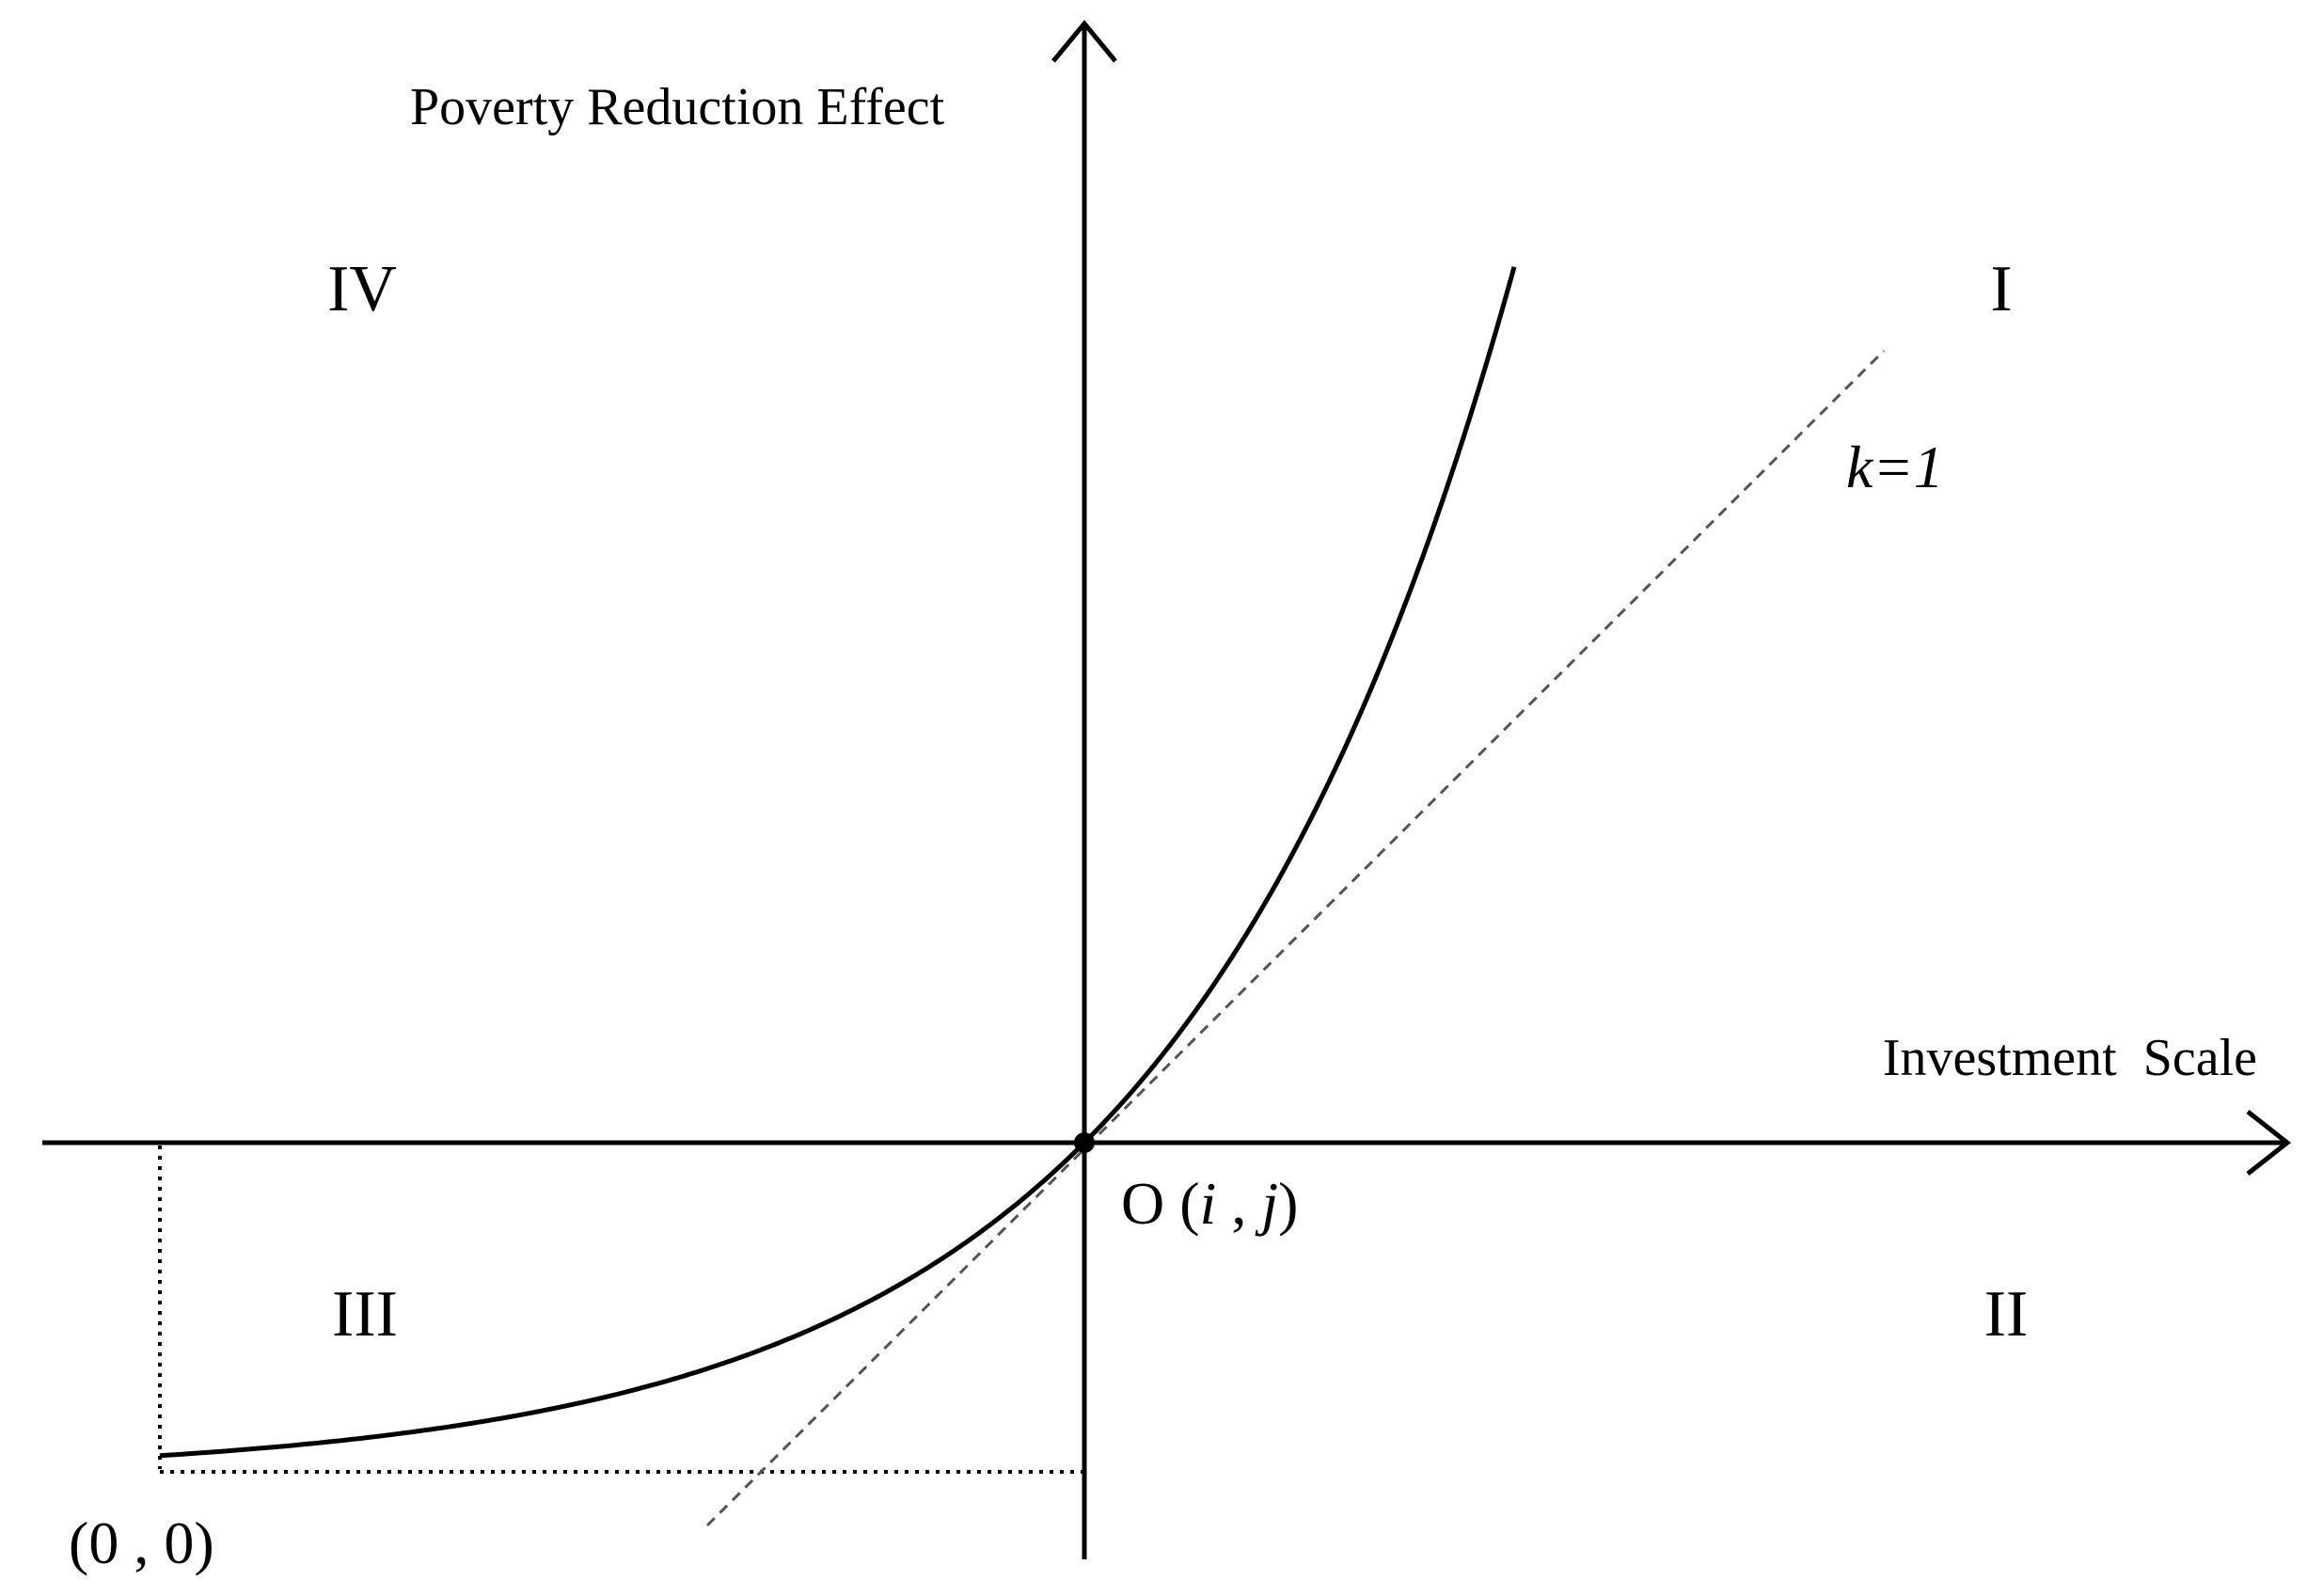 This screenshot has height=1596, width=2307. I want to click on origin-point, so click(1084, 1142).